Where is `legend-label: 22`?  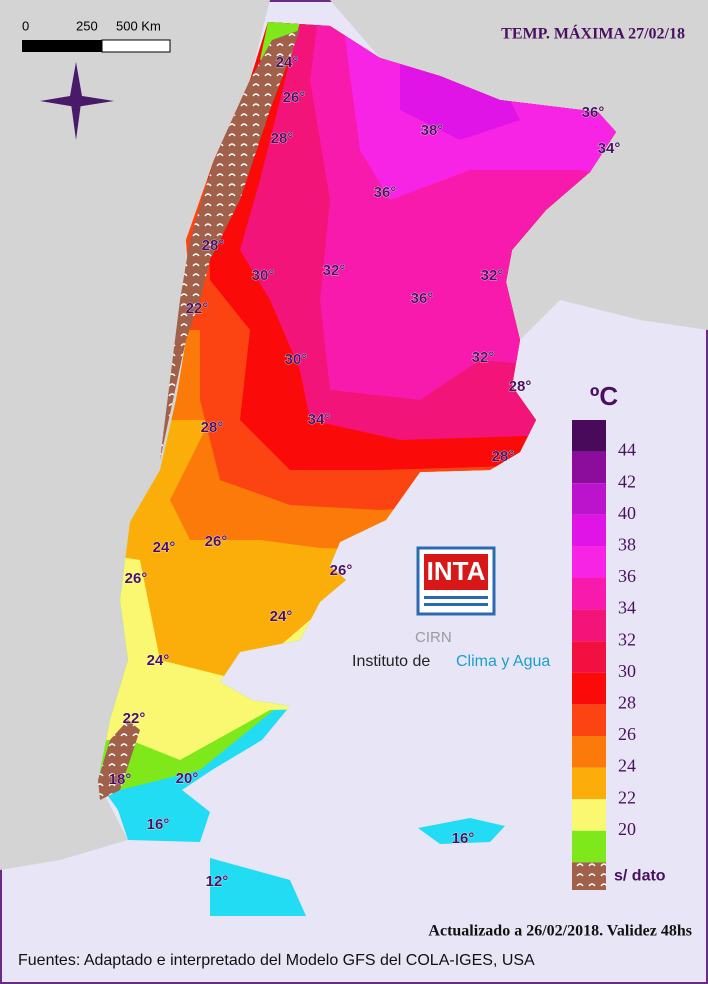
legend-label: 22 is located at coordinates (627, 797).